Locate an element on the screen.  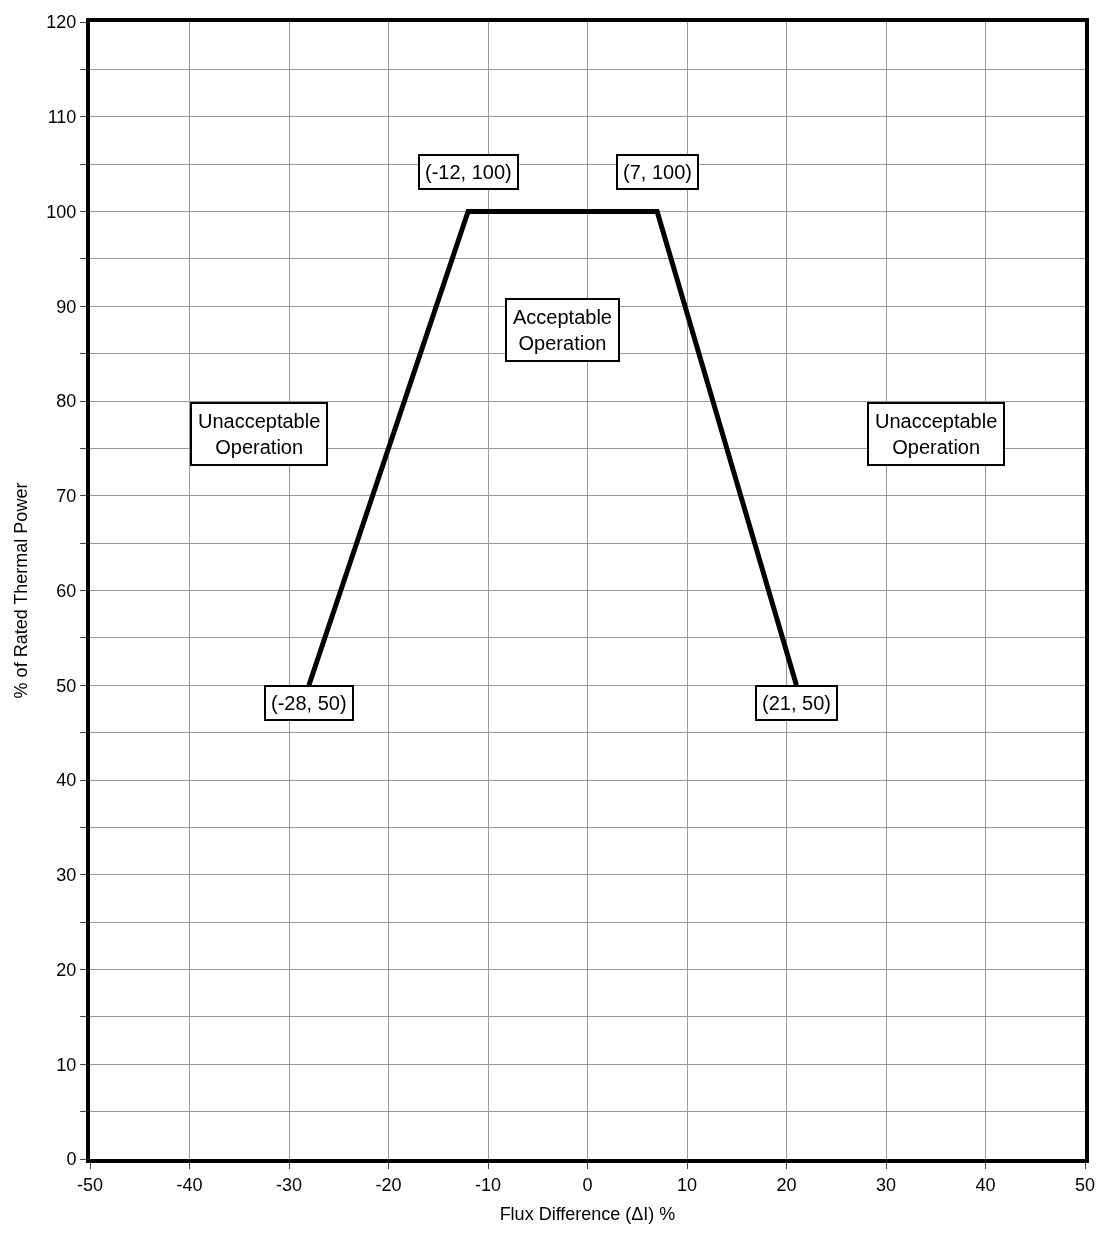
y-tick-label: 40 is located at coordinates (66, 780).